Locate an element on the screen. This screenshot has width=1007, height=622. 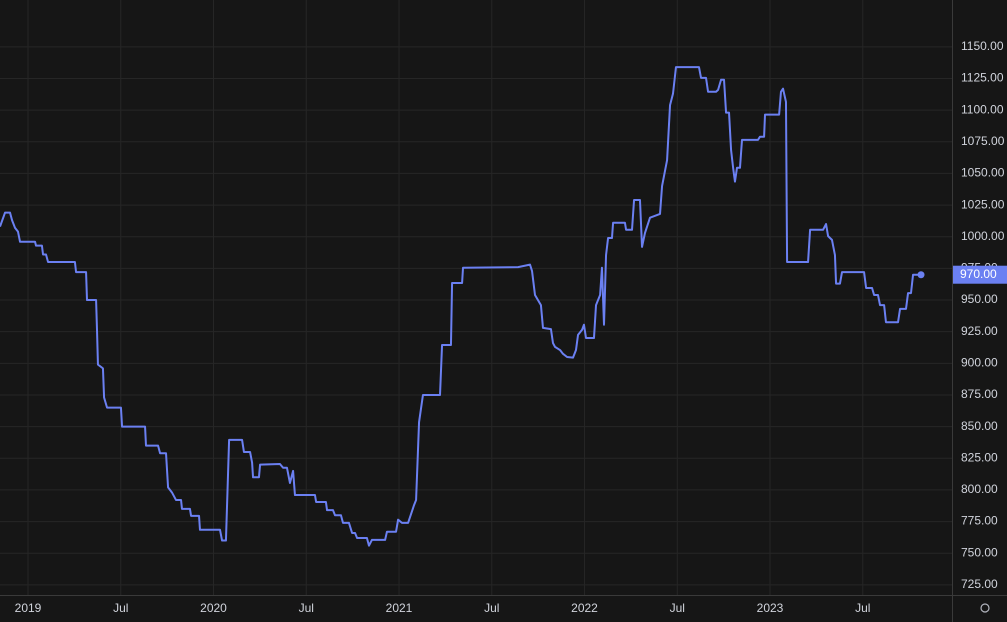
y-tick-label: 1100.00 is located at coordinates (982, 109).